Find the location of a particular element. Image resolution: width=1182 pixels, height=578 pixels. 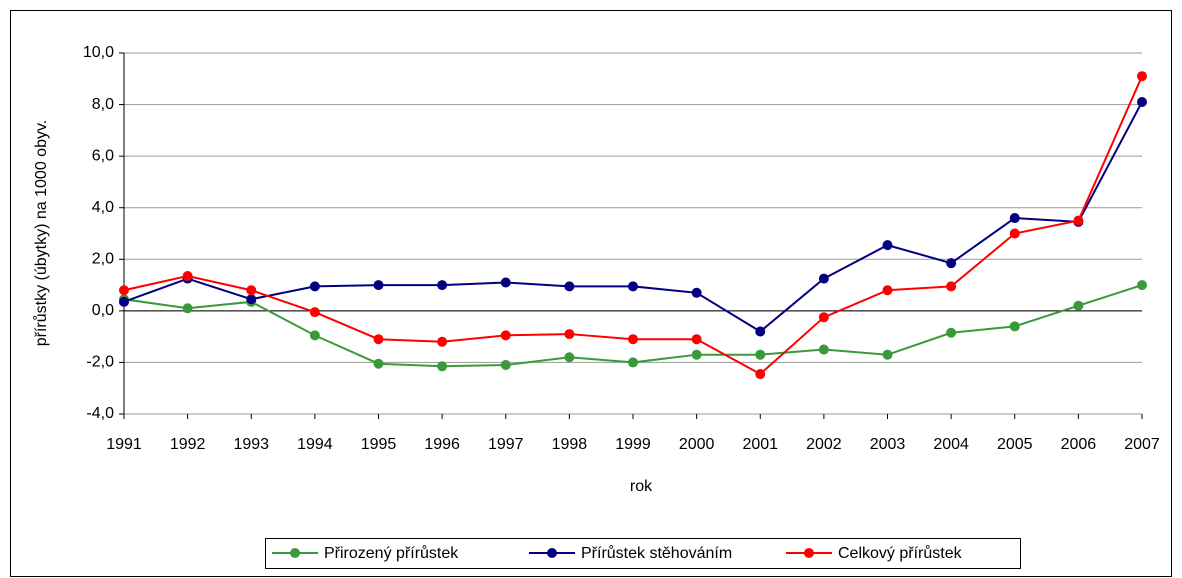

y-tick-label: 6,0 is located at coordinates (103, 155).